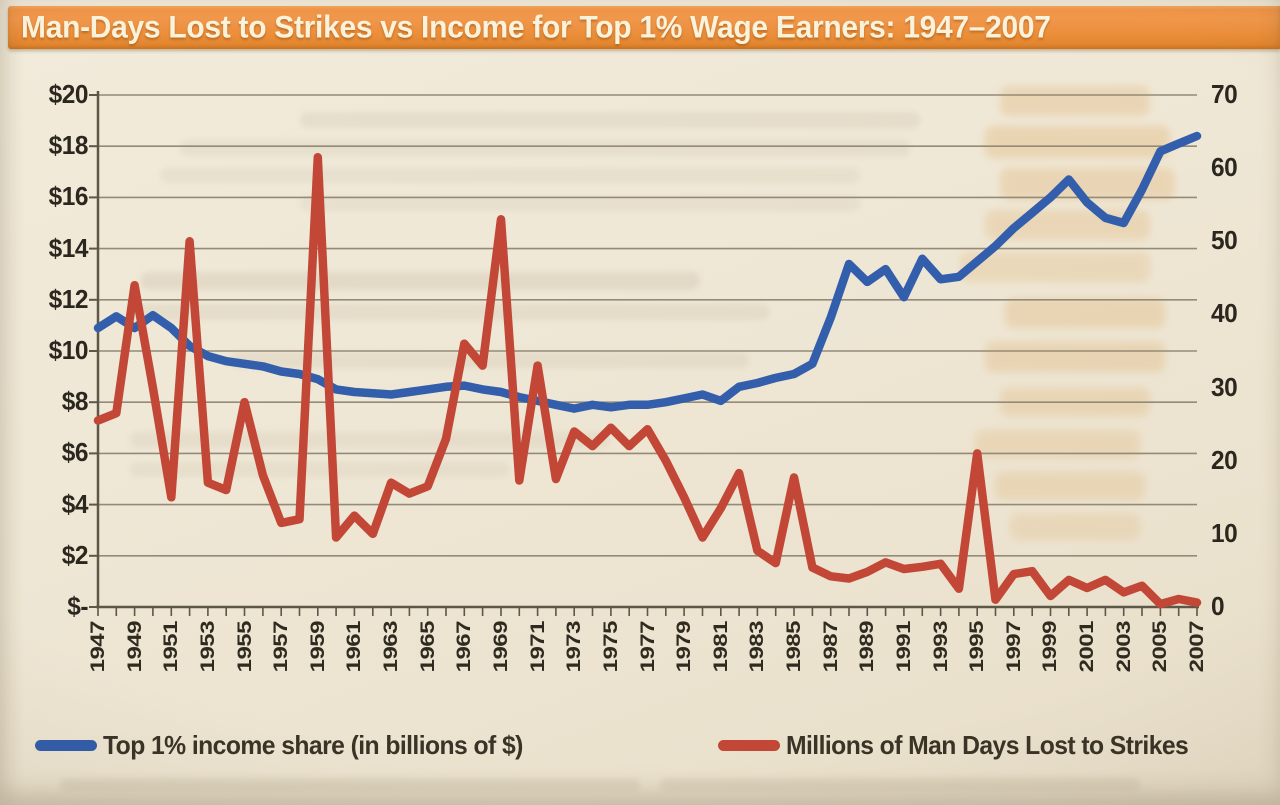 The image size is (1280, 805). What do you see at coordinates (1050, 647) in the screenshot?
I see `x-axis-label: 1999` at bounding box center [1050, 647].